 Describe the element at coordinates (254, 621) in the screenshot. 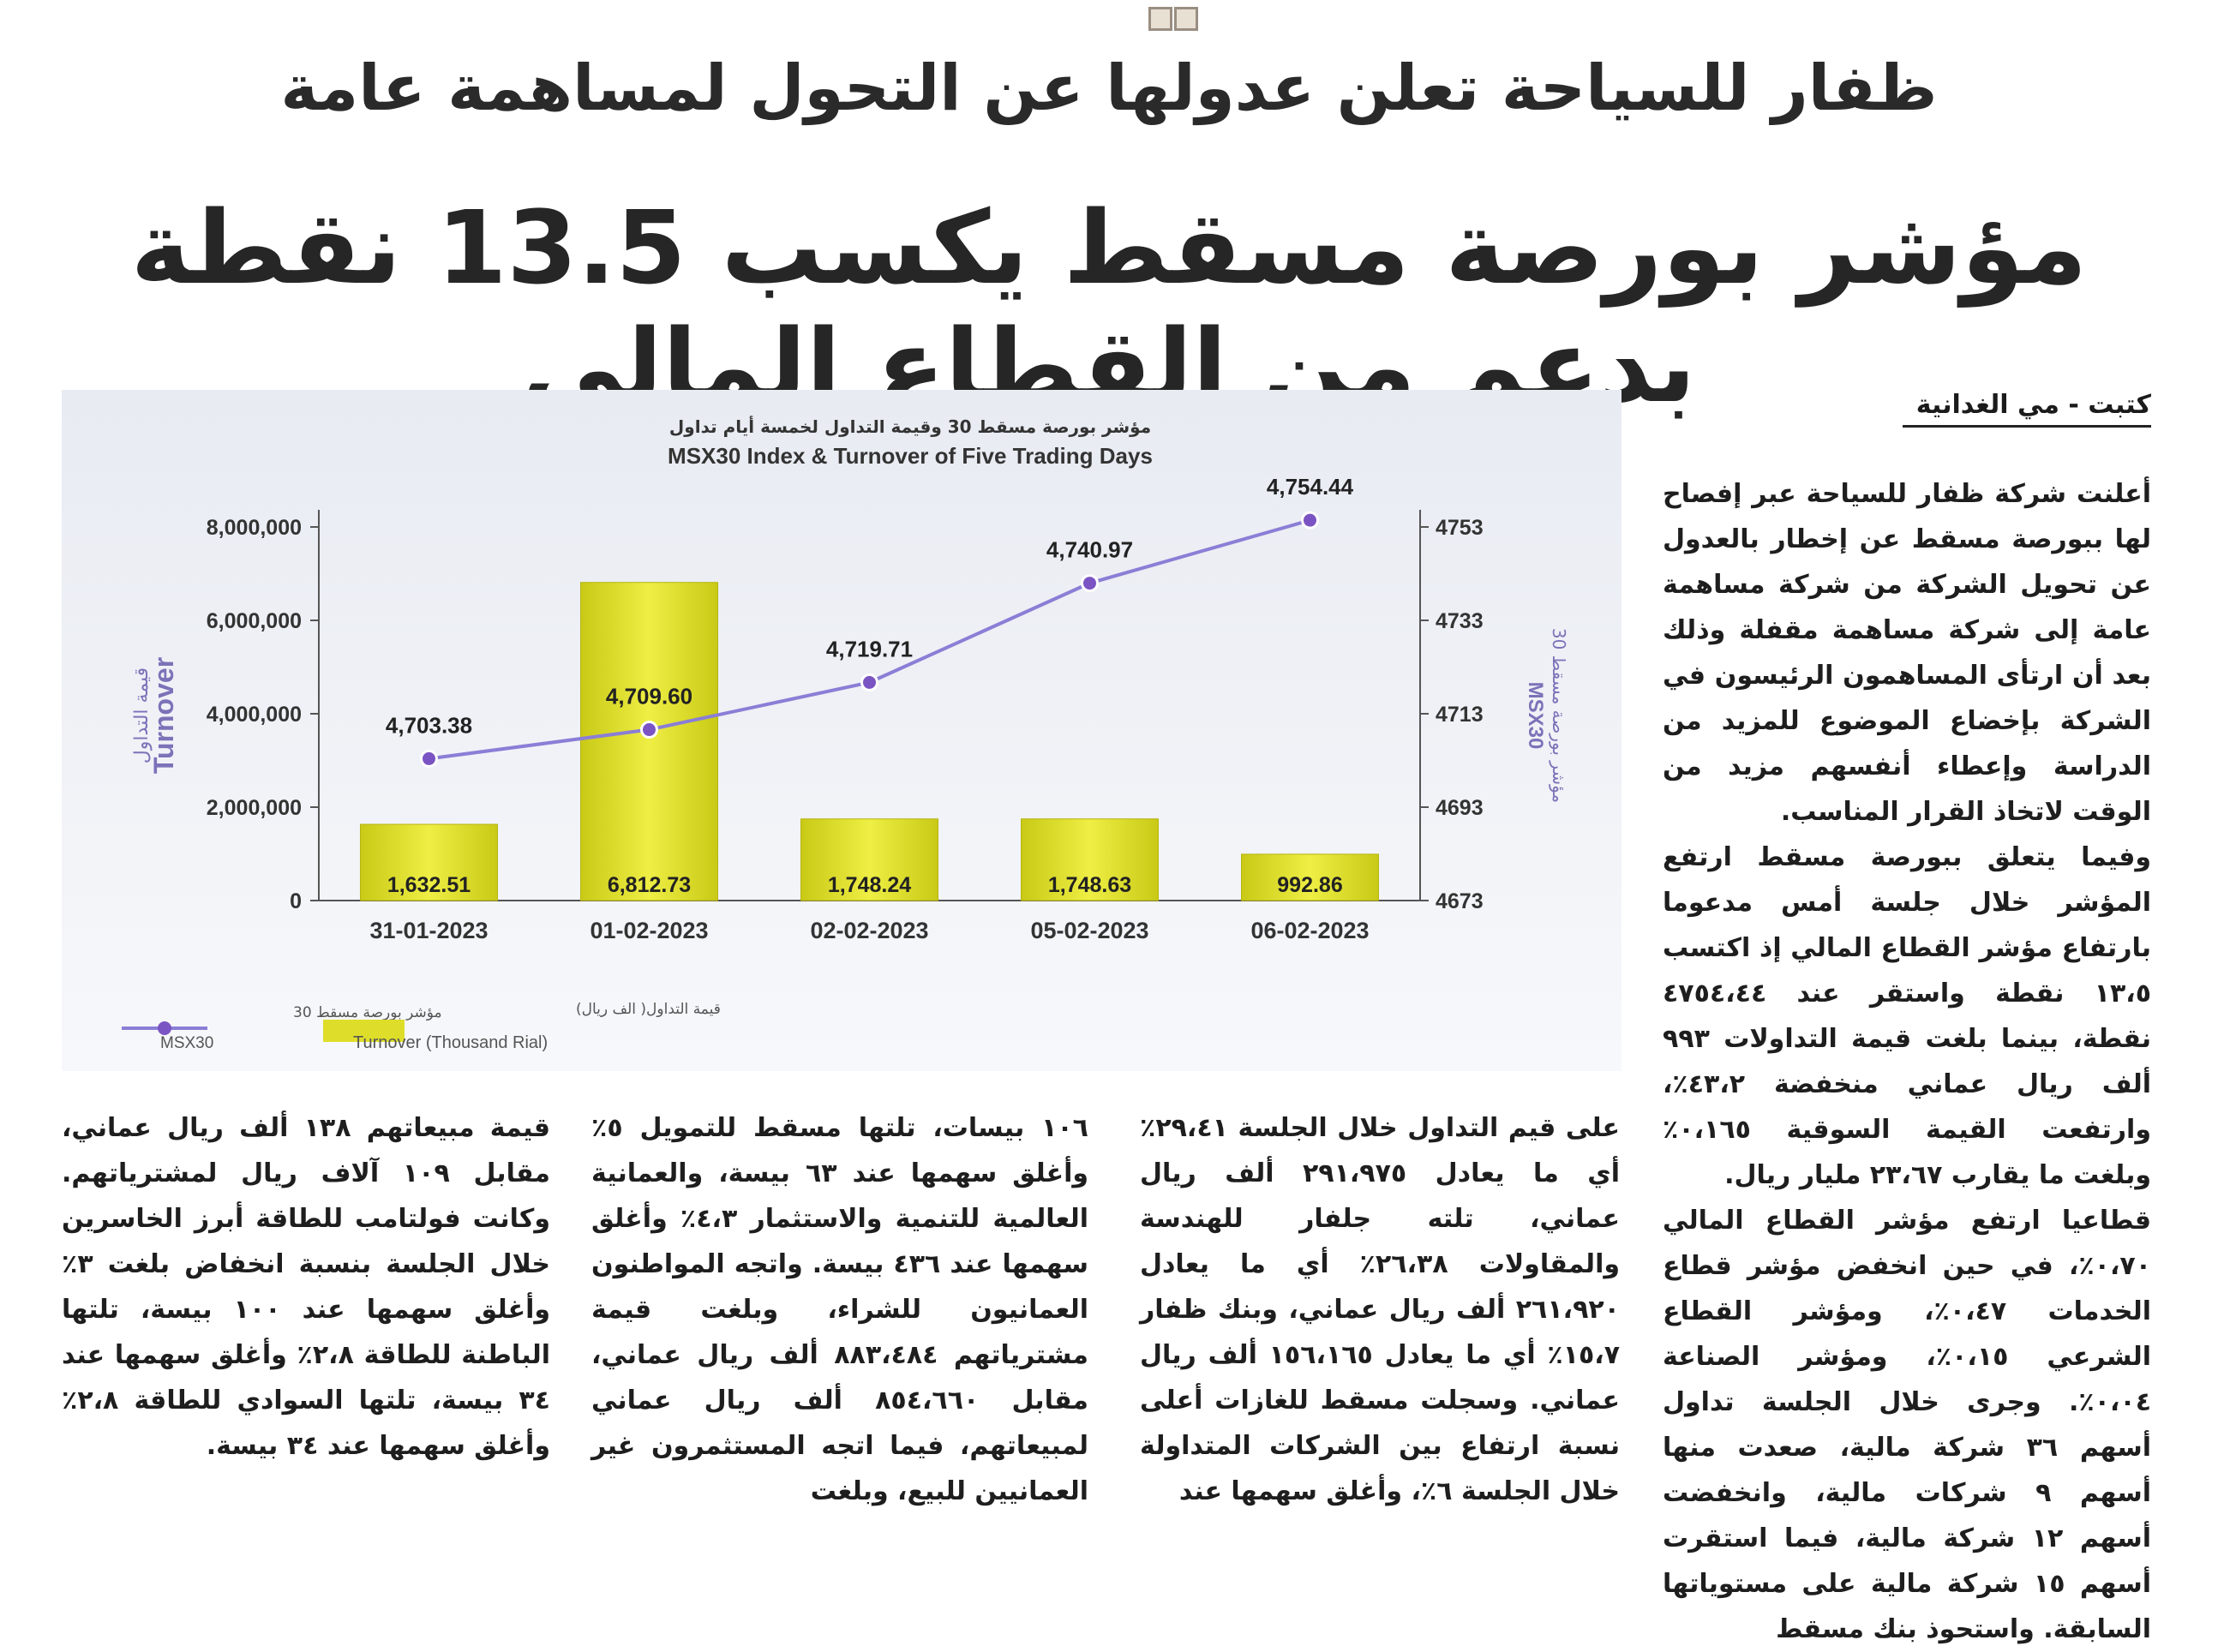

I see `left-axis-tick-label: 6,000,000` at that location.